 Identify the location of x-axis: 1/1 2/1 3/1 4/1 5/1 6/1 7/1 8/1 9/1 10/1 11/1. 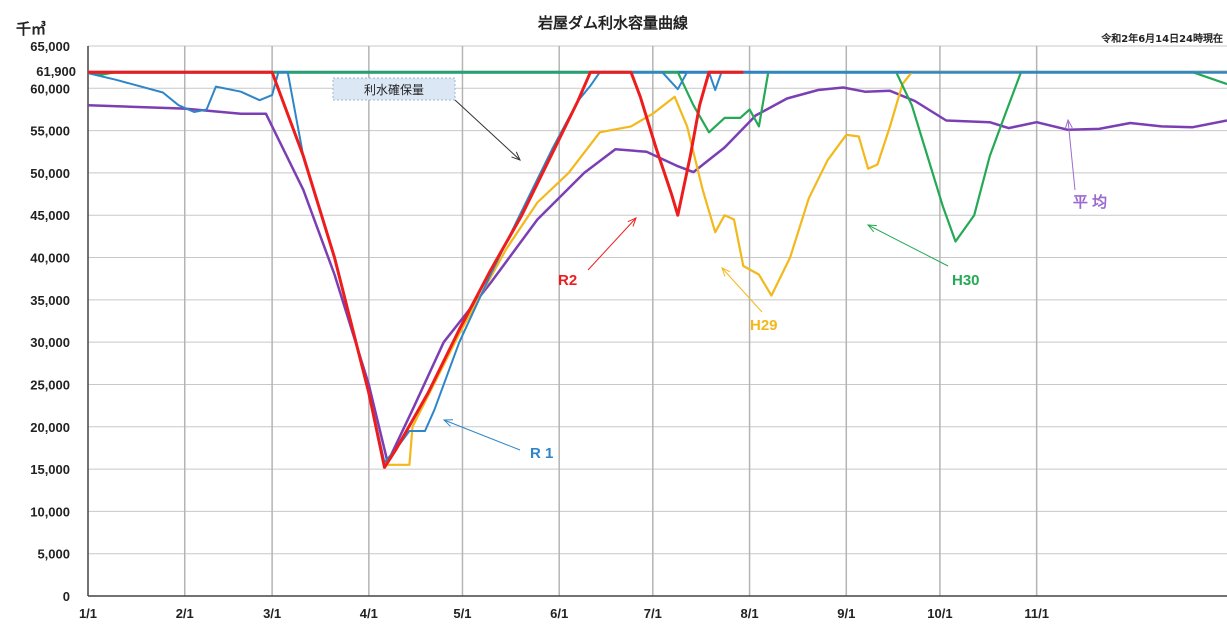
(564, 613).